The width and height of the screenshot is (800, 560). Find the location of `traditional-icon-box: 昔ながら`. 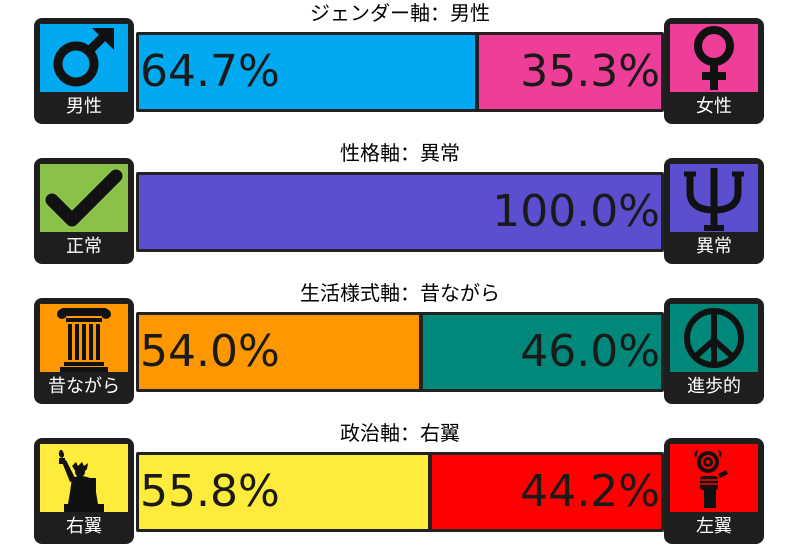

traditional-icon-box: 昔ながら is located at coordinates (84, 351).